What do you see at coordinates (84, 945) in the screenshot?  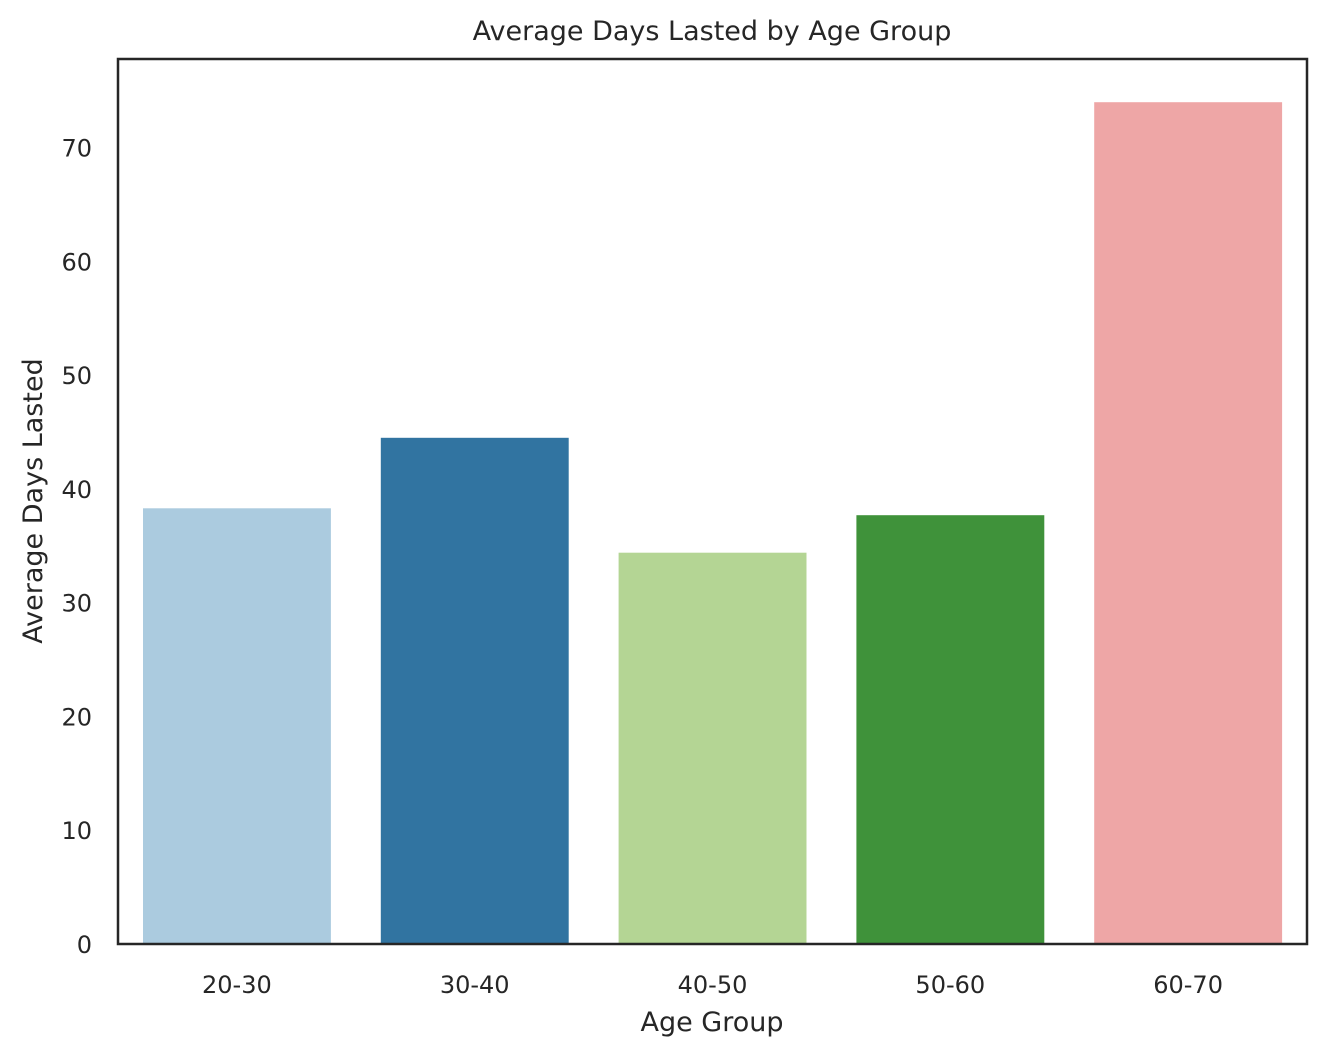 I see `y-tick-label: 0` at bounding box center [84, 945].